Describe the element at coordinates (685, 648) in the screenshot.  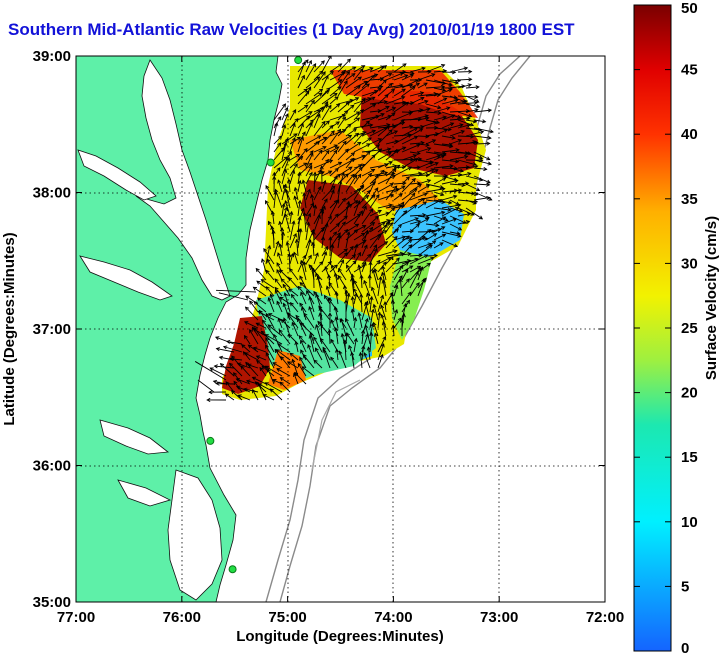
I see `colorbar-tick-label: 0` at that location.